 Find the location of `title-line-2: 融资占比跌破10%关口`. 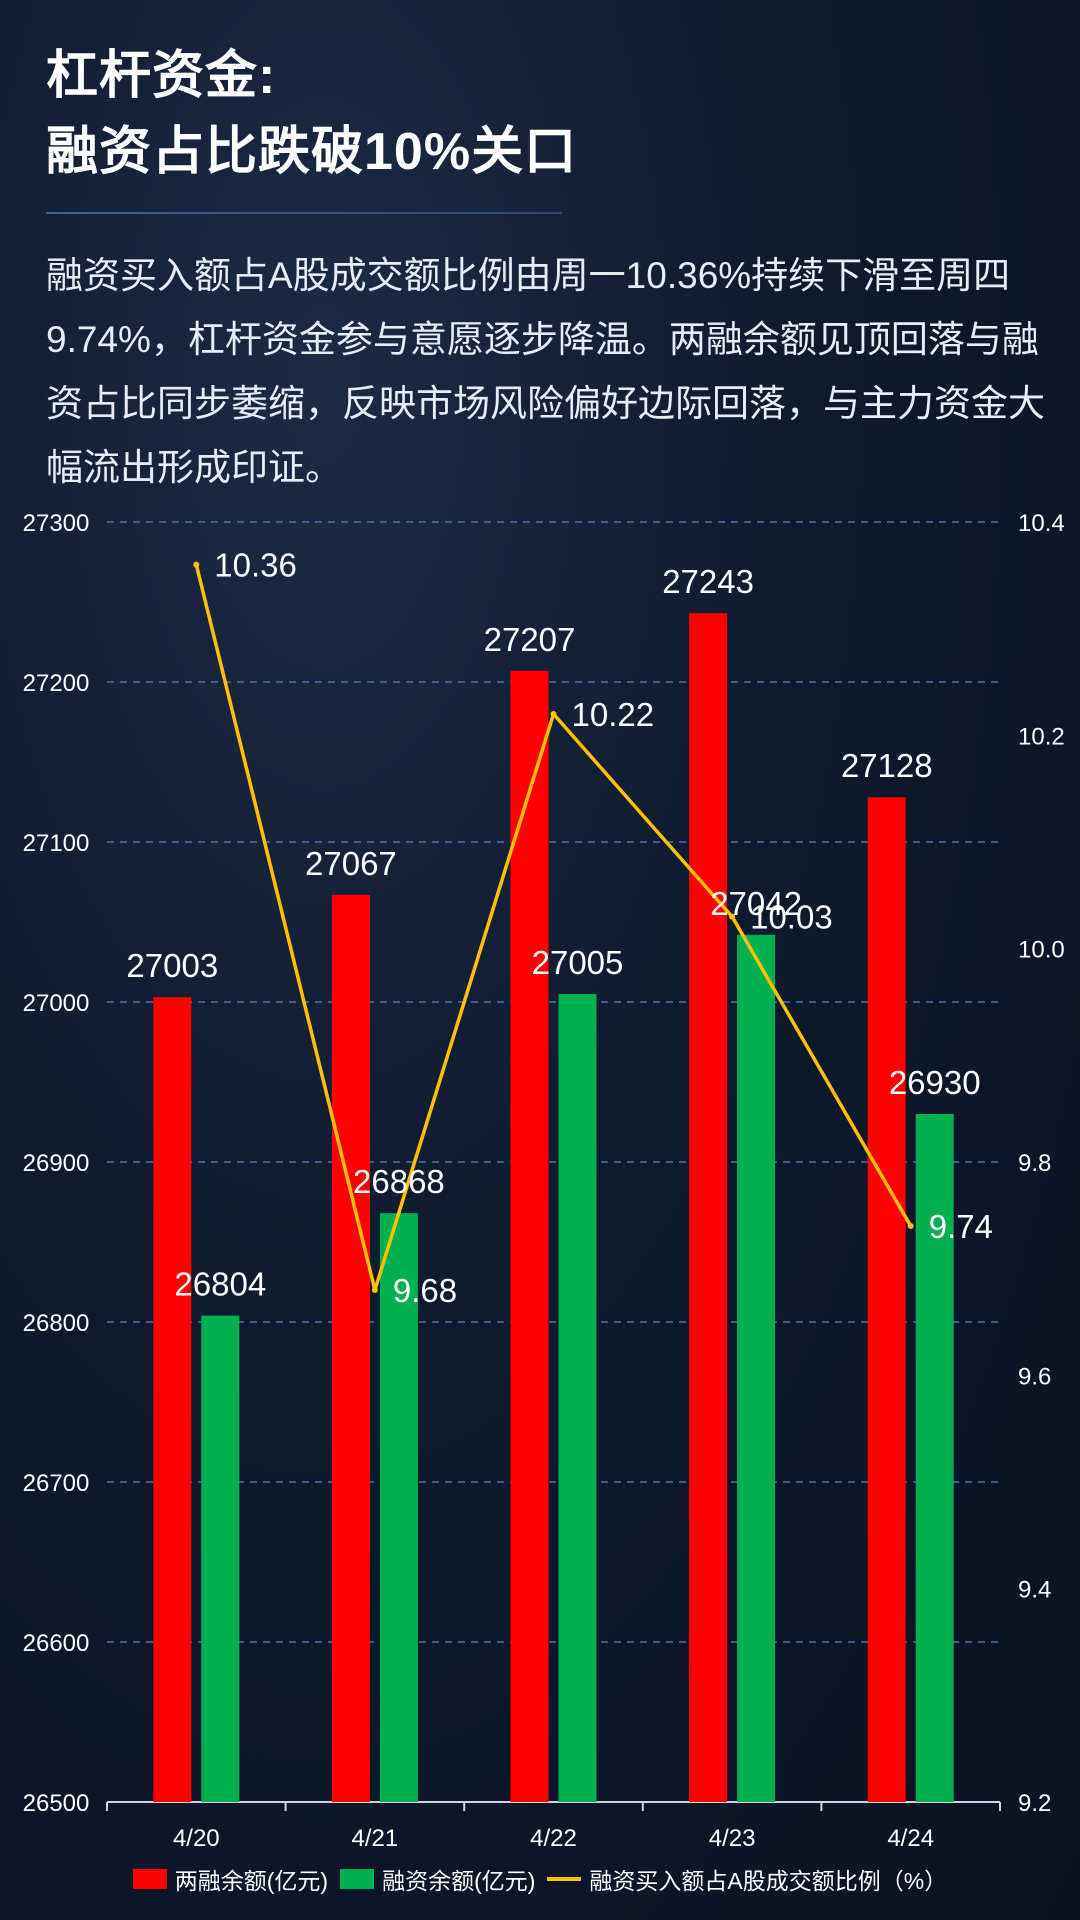

title-line-2: 融资占比跌破10%关口 is located at coordinates (312, 152).